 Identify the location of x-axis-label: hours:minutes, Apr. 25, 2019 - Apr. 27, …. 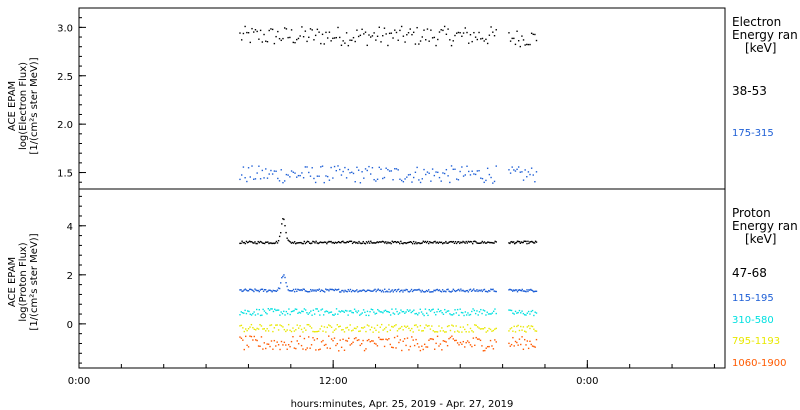
(402, 404).